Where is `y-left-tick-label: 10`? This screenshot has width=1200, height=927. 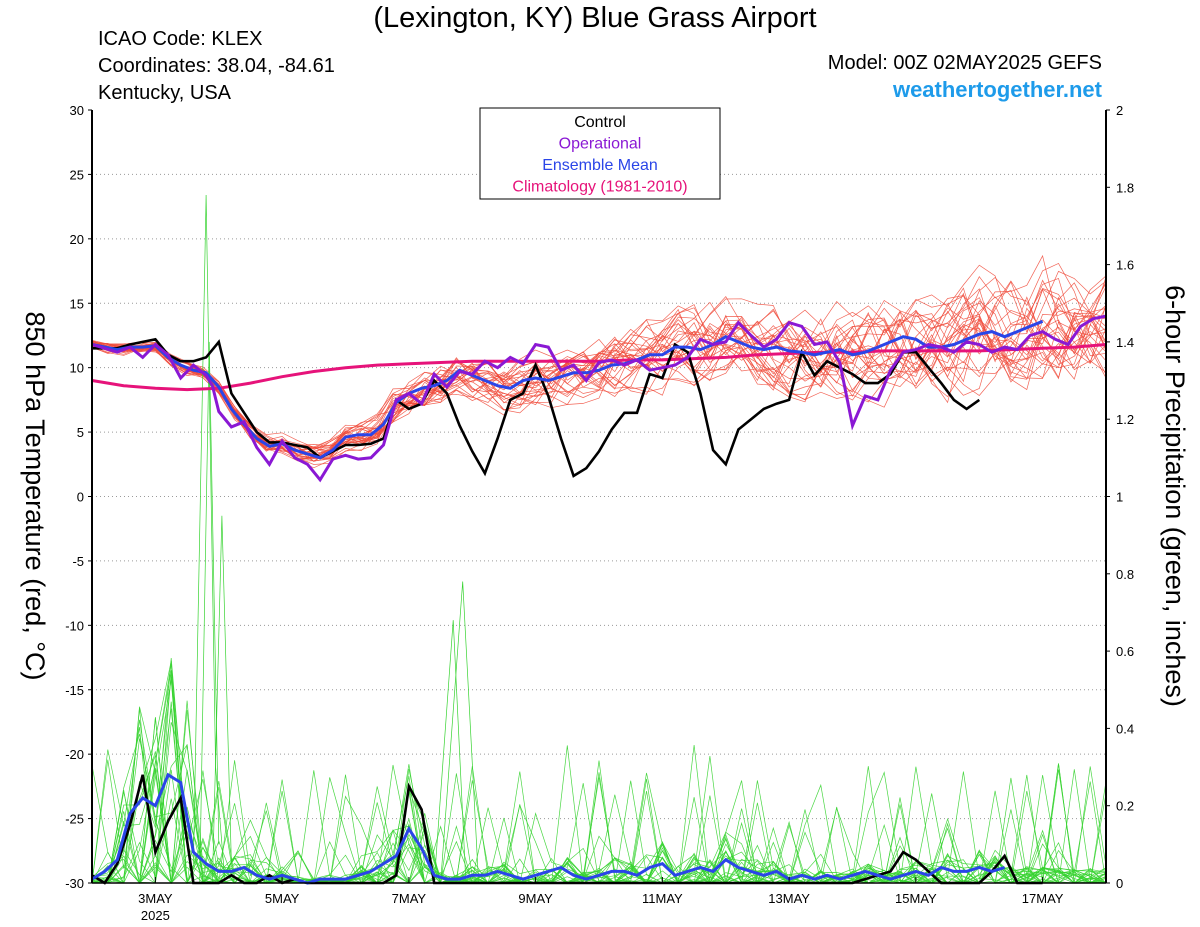 y-left-tick-label: 10 is located at coordinates (77, 368).